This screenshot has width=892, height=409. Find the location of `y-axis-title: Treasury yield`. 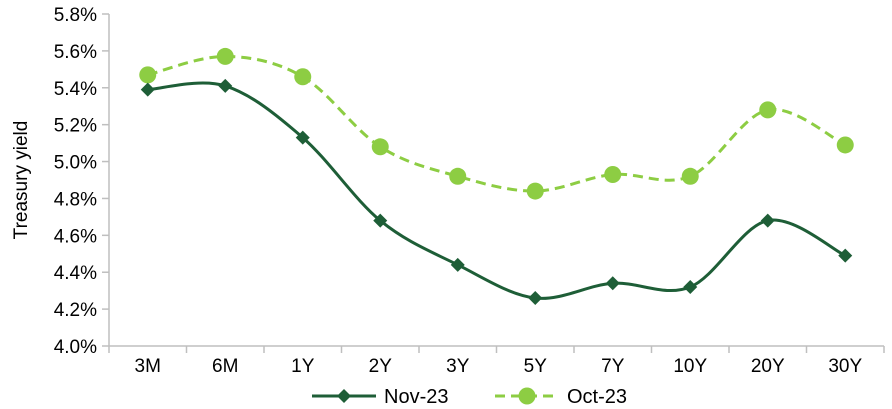

y-axis-title: Treasury yield is located at coordinates (21, 180).